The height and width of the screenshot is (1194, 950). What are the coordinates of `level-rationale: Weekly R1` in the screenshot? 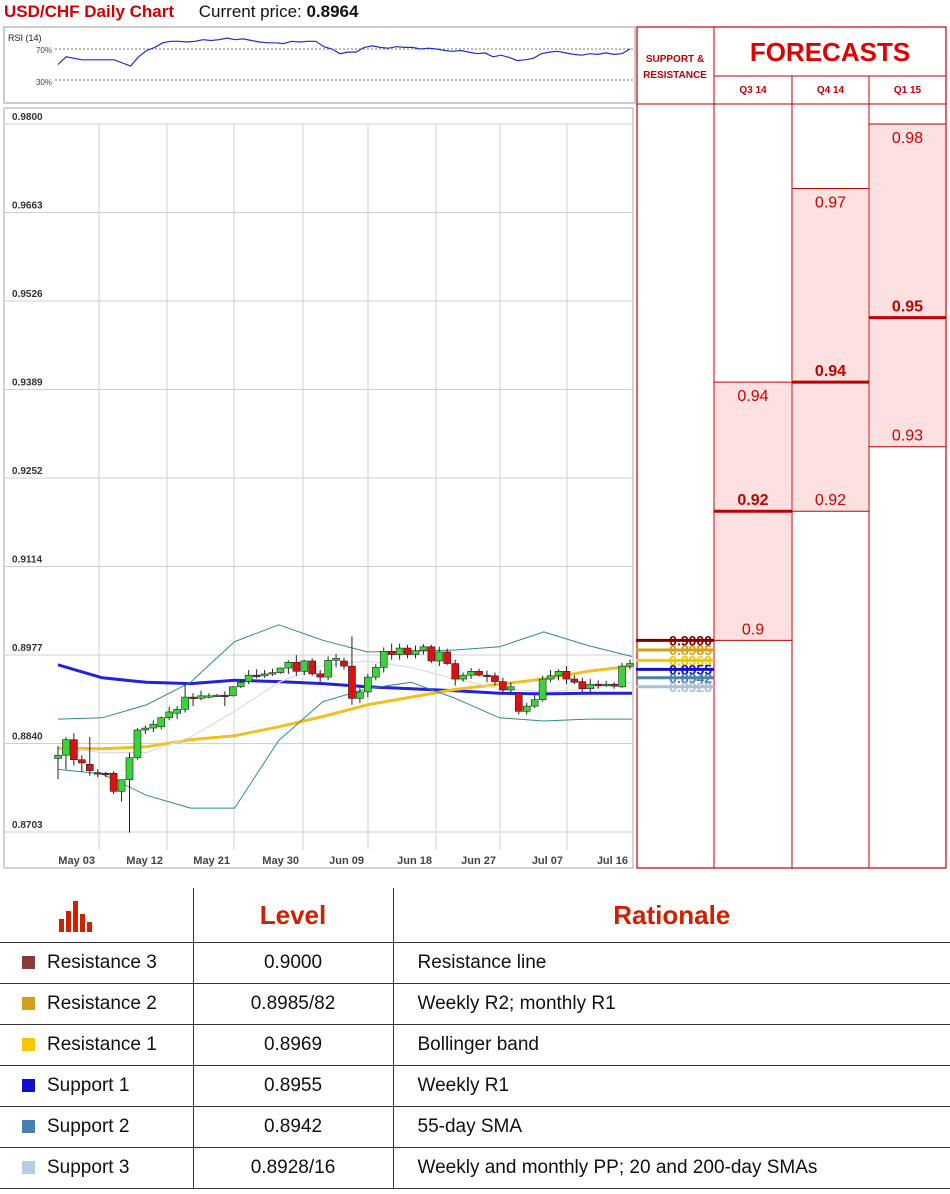 It's located at (671, 1086).